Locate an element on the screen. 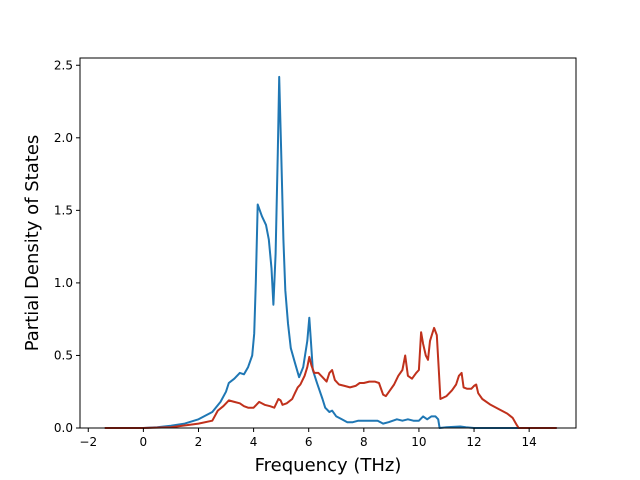  x-tick-label: 8 is located at coordinates (364, 442).